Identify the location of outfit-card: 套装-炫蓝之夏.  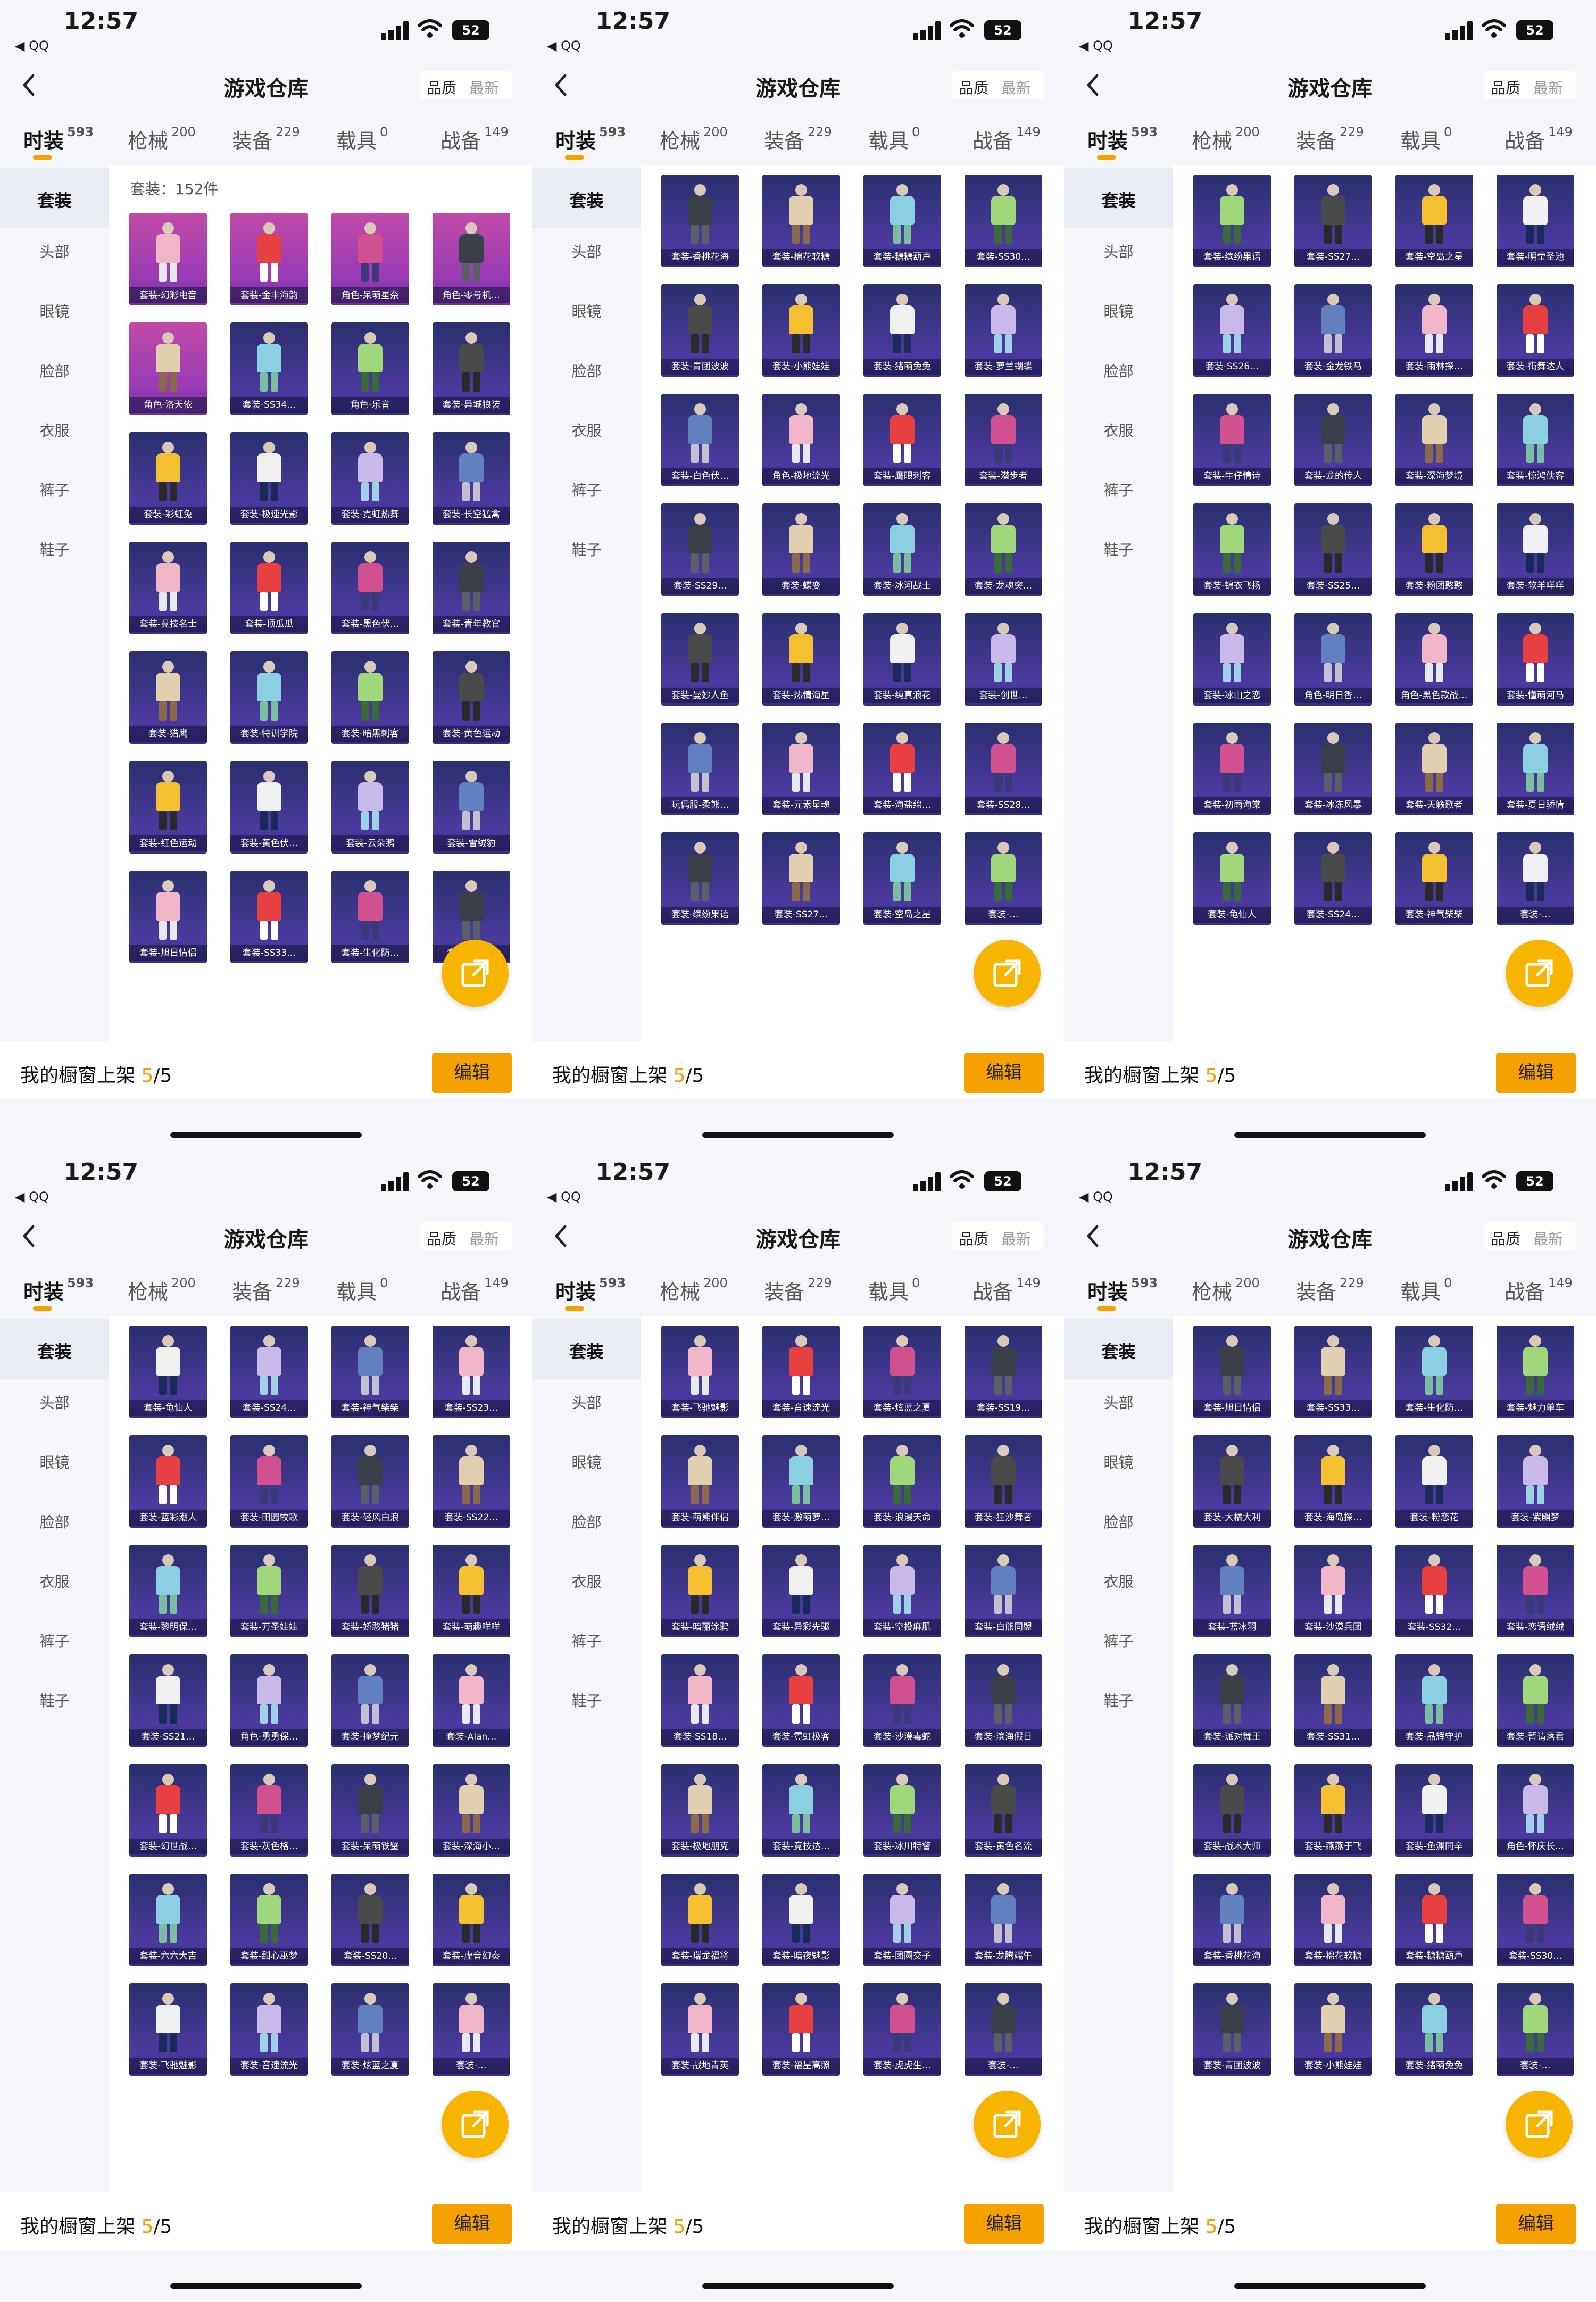
(370, 2029).